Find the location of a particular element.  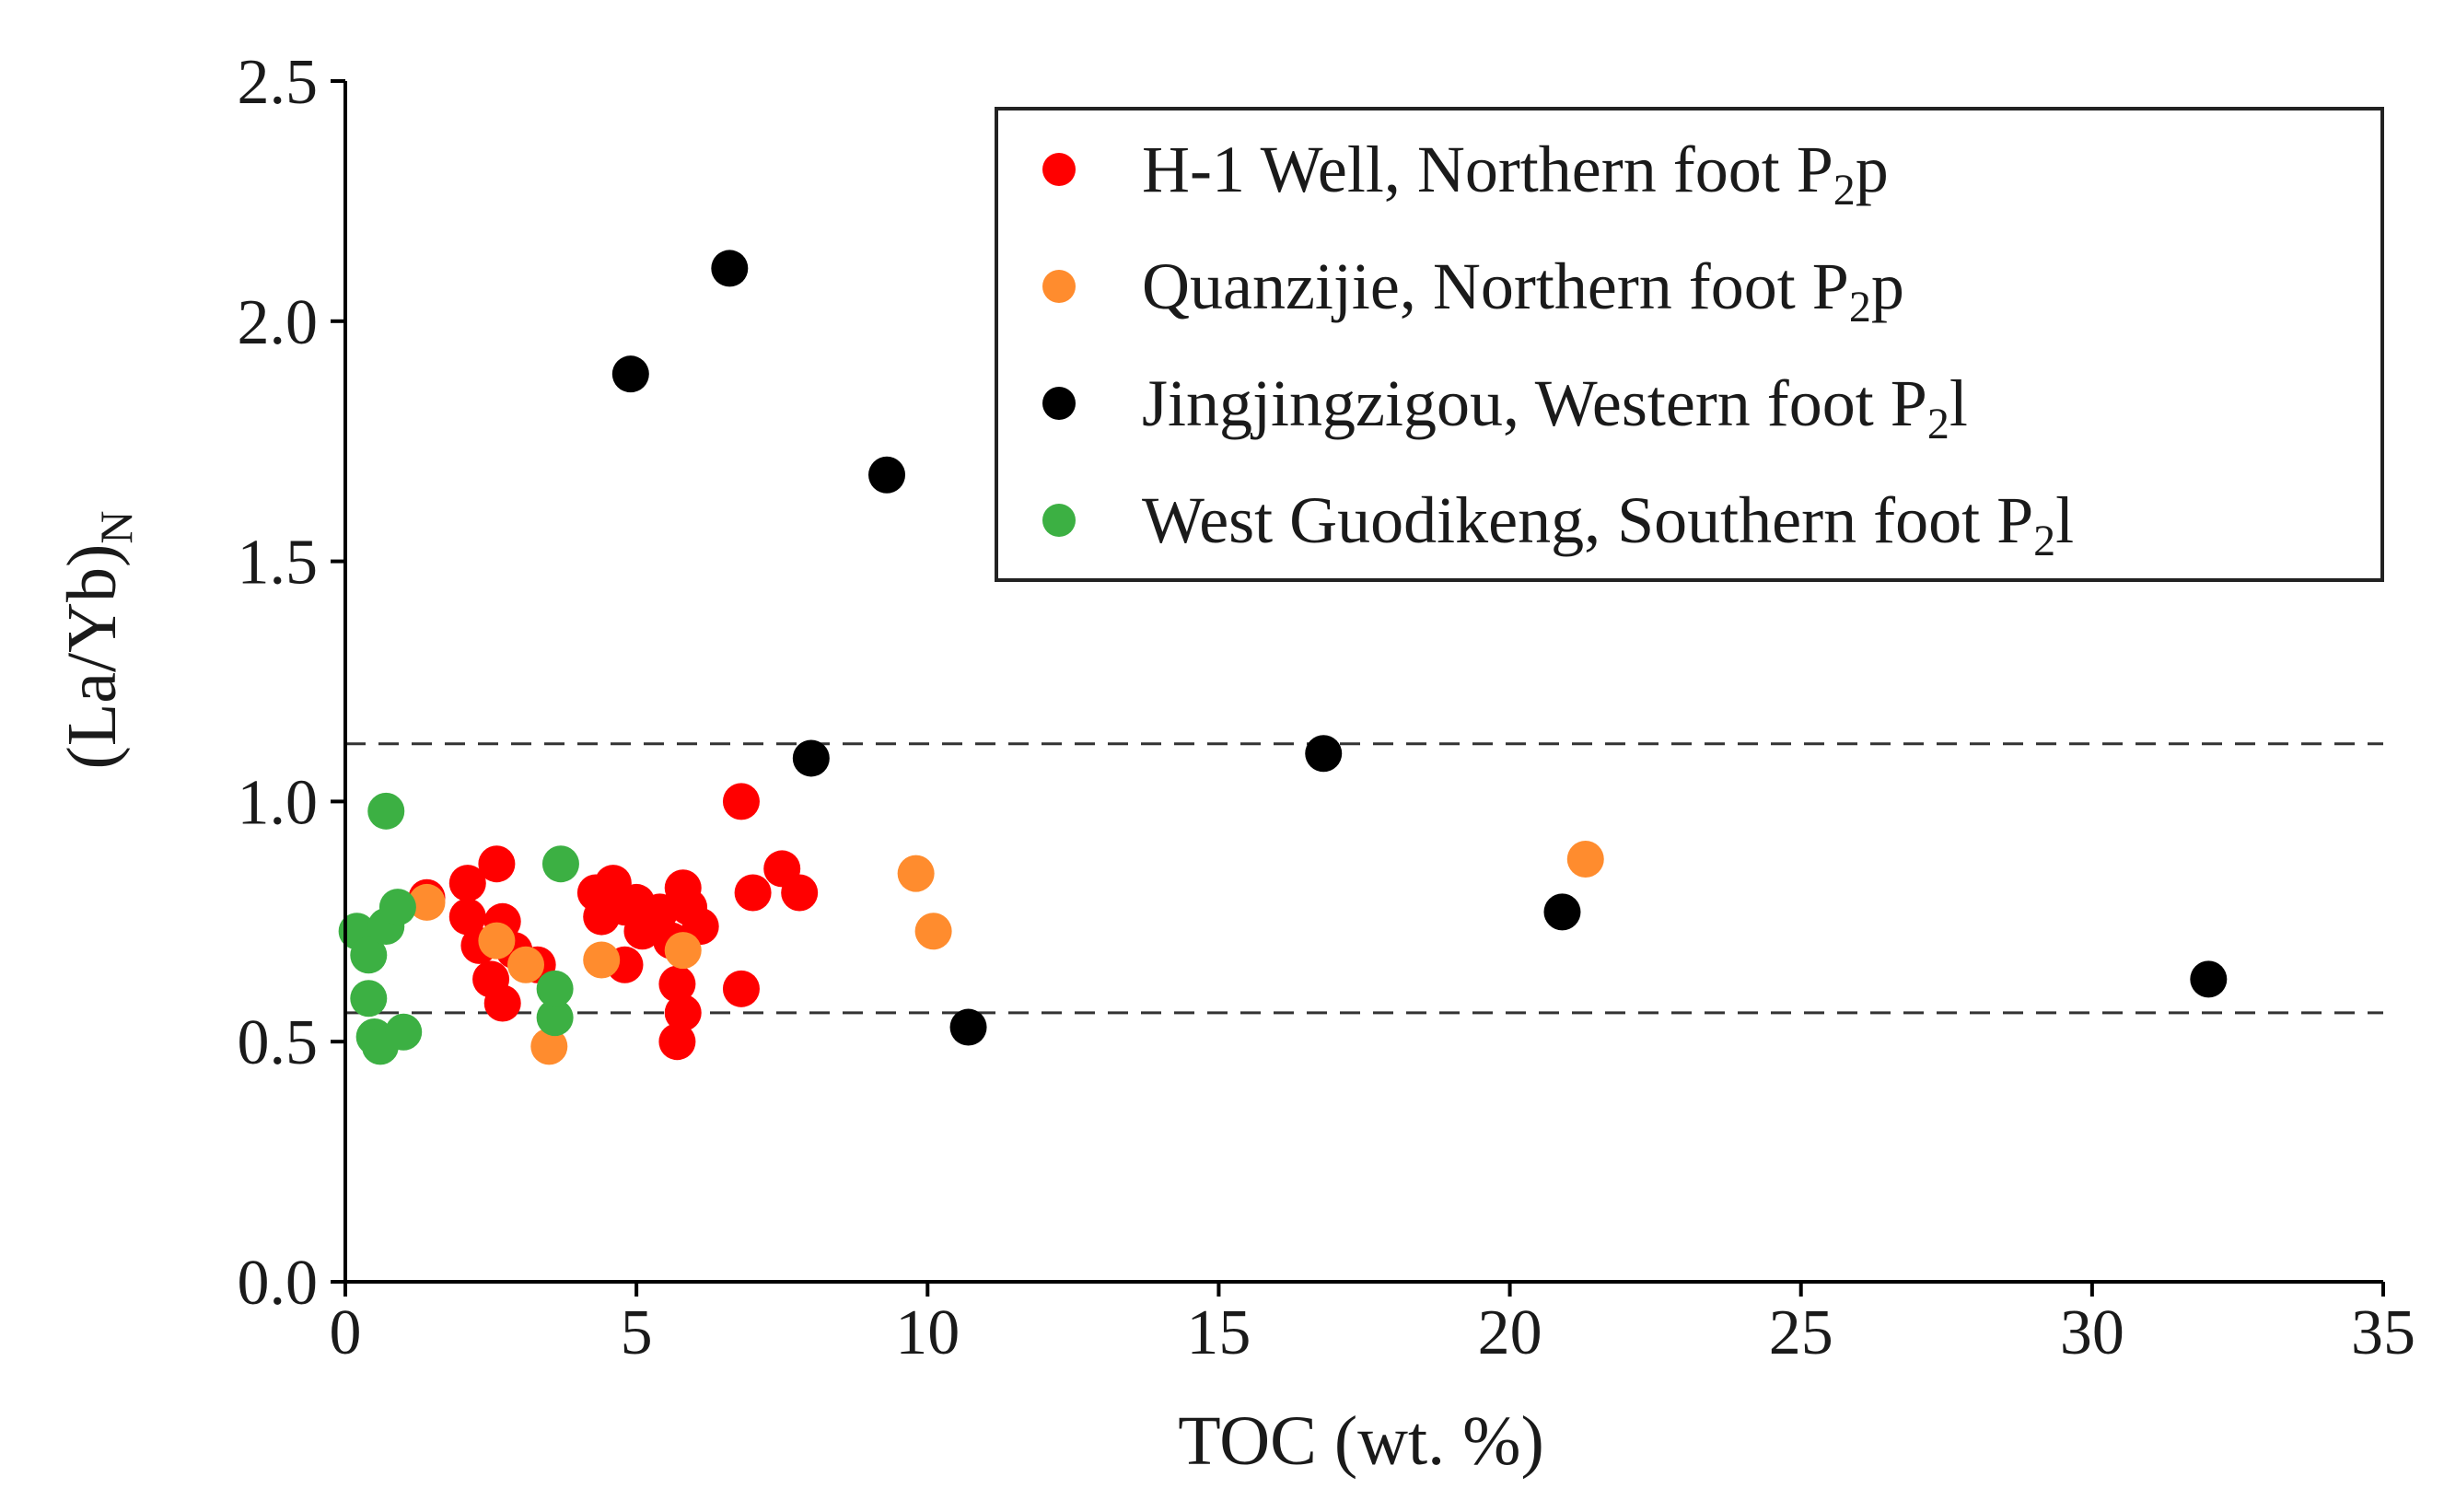

y-tick-label: 2.0 is located at coordinates (278, 323).